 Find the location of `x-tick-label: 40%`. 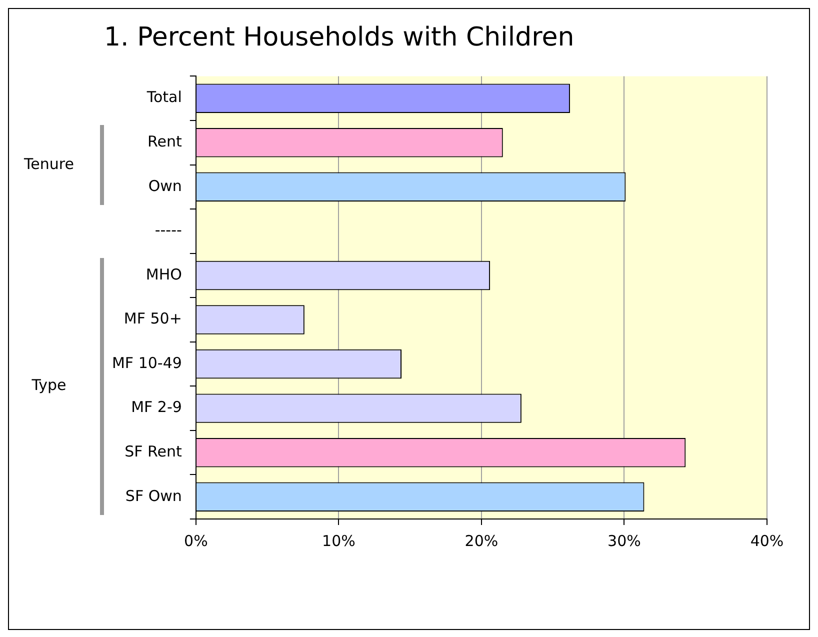

x-tick-label: 40% is located at coordinates (767, 541).